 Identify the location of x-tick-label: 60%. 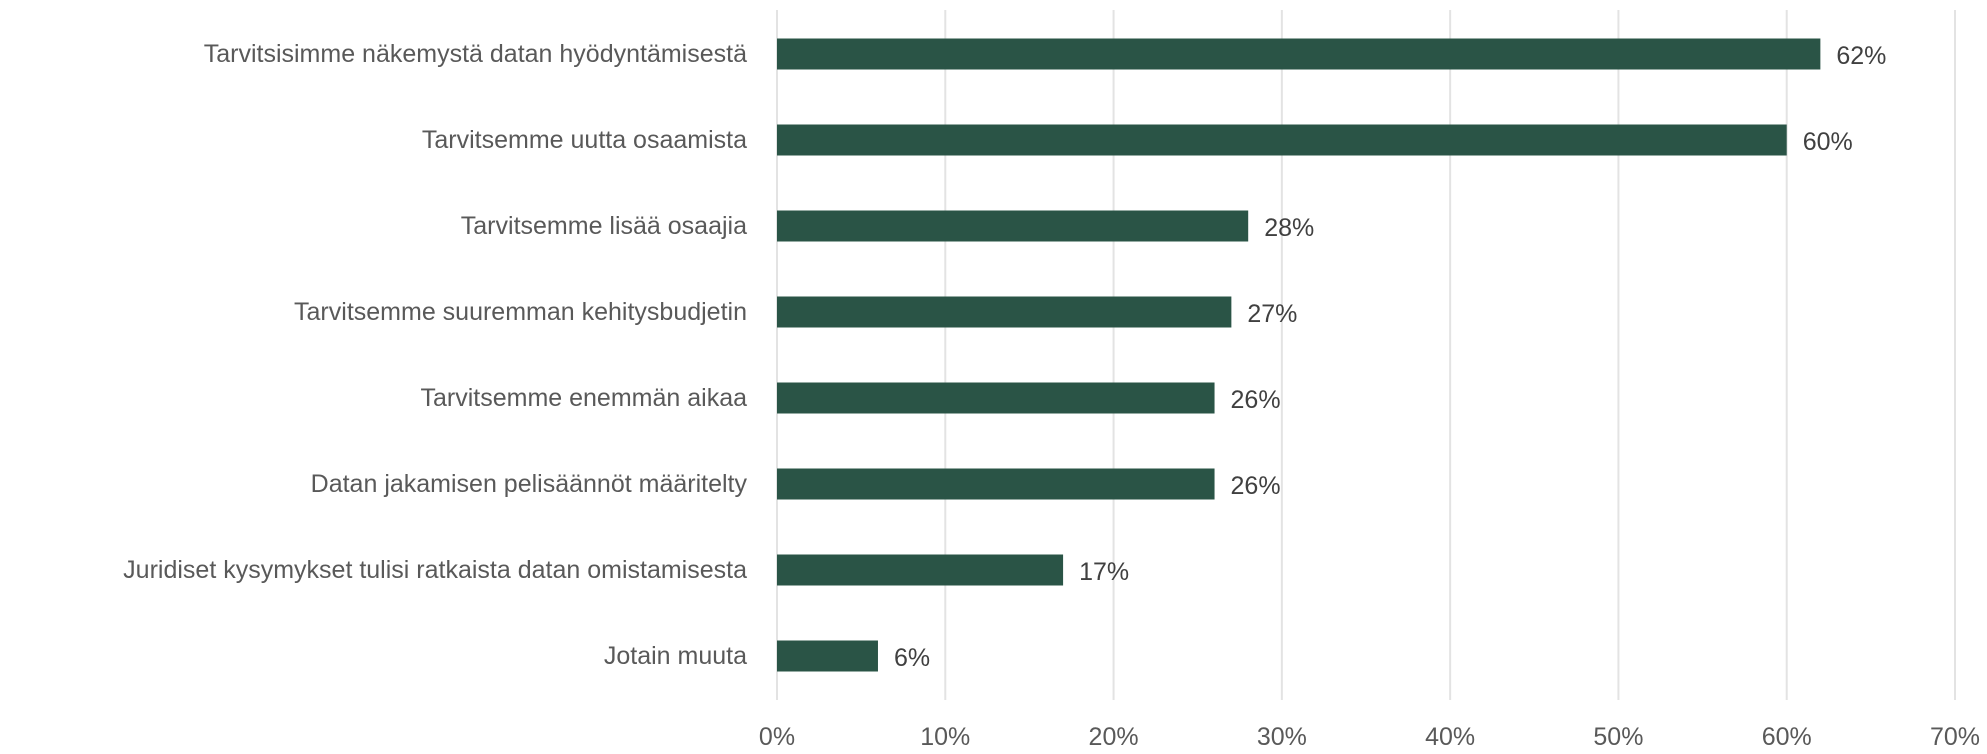
(1787, 737).